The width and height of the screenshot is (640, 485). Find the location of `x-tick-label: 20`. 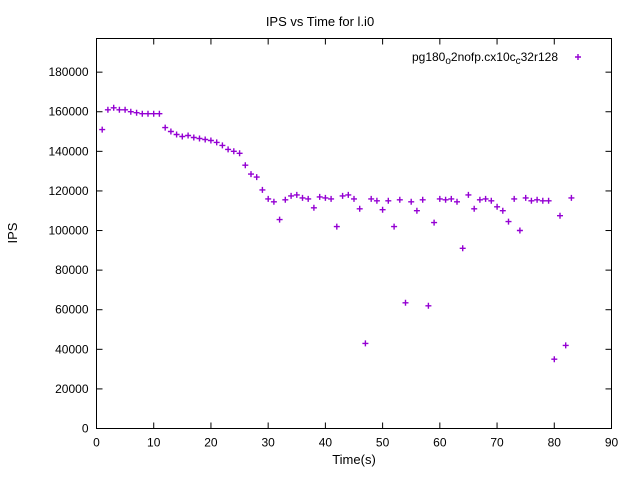

x-tick-label: 20 is located at coordinates (211, 443).